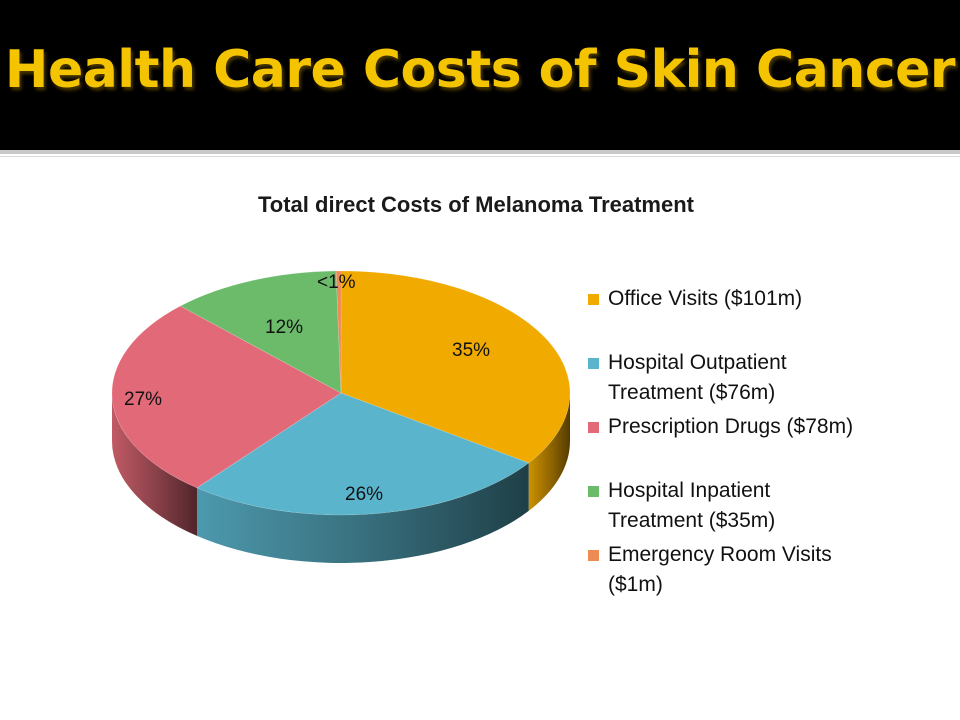 This screenshot has width=960, height=720. I want to click on legend-label: Hospital Outpatient Treatment ($76m), so click(697, 377).